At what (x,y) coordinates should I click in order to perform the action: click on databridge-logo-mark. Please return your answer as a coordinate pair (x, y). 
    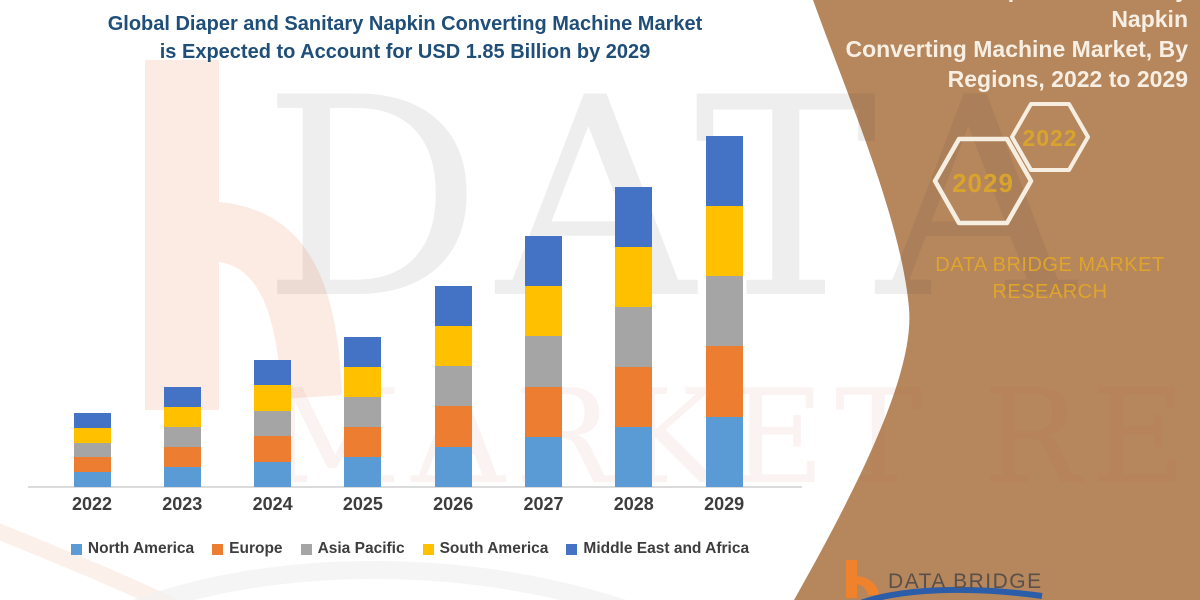
    Looking at the image, I should click on (944, 580).